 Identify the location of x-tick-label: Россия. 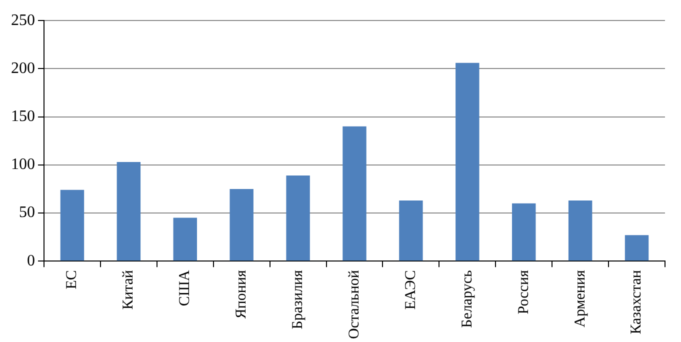
(524, 292).